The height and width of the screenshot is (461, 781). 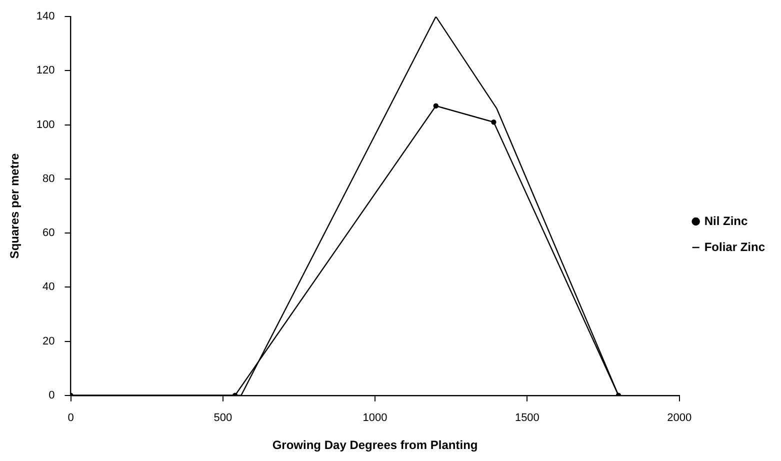 What do you see at coordinates (48, 233) in the screenshot?
I see `y-tick-label: 60` at bounding box center [48, 233].